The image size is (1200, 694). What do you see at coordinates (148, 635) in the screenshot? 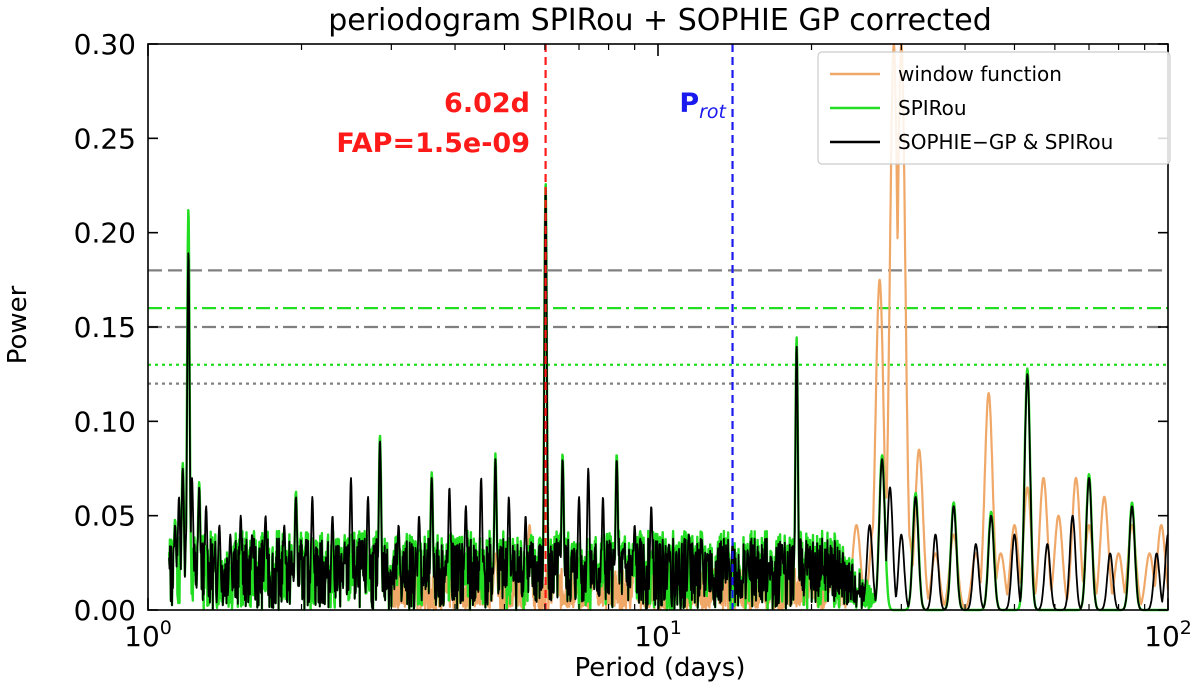
I see `x-tick-label-0: 10⁰` at bounding box center [148, 635].